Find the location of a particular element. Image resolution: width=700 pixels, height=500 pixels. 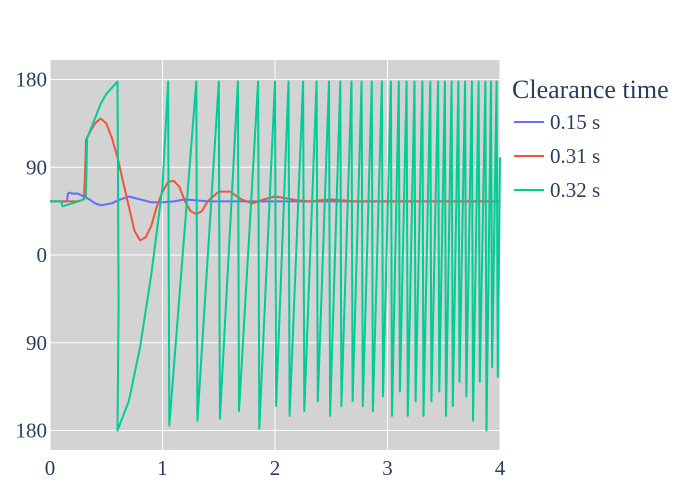

legend-label: 0.31 s is located at coordinates (575, 156).